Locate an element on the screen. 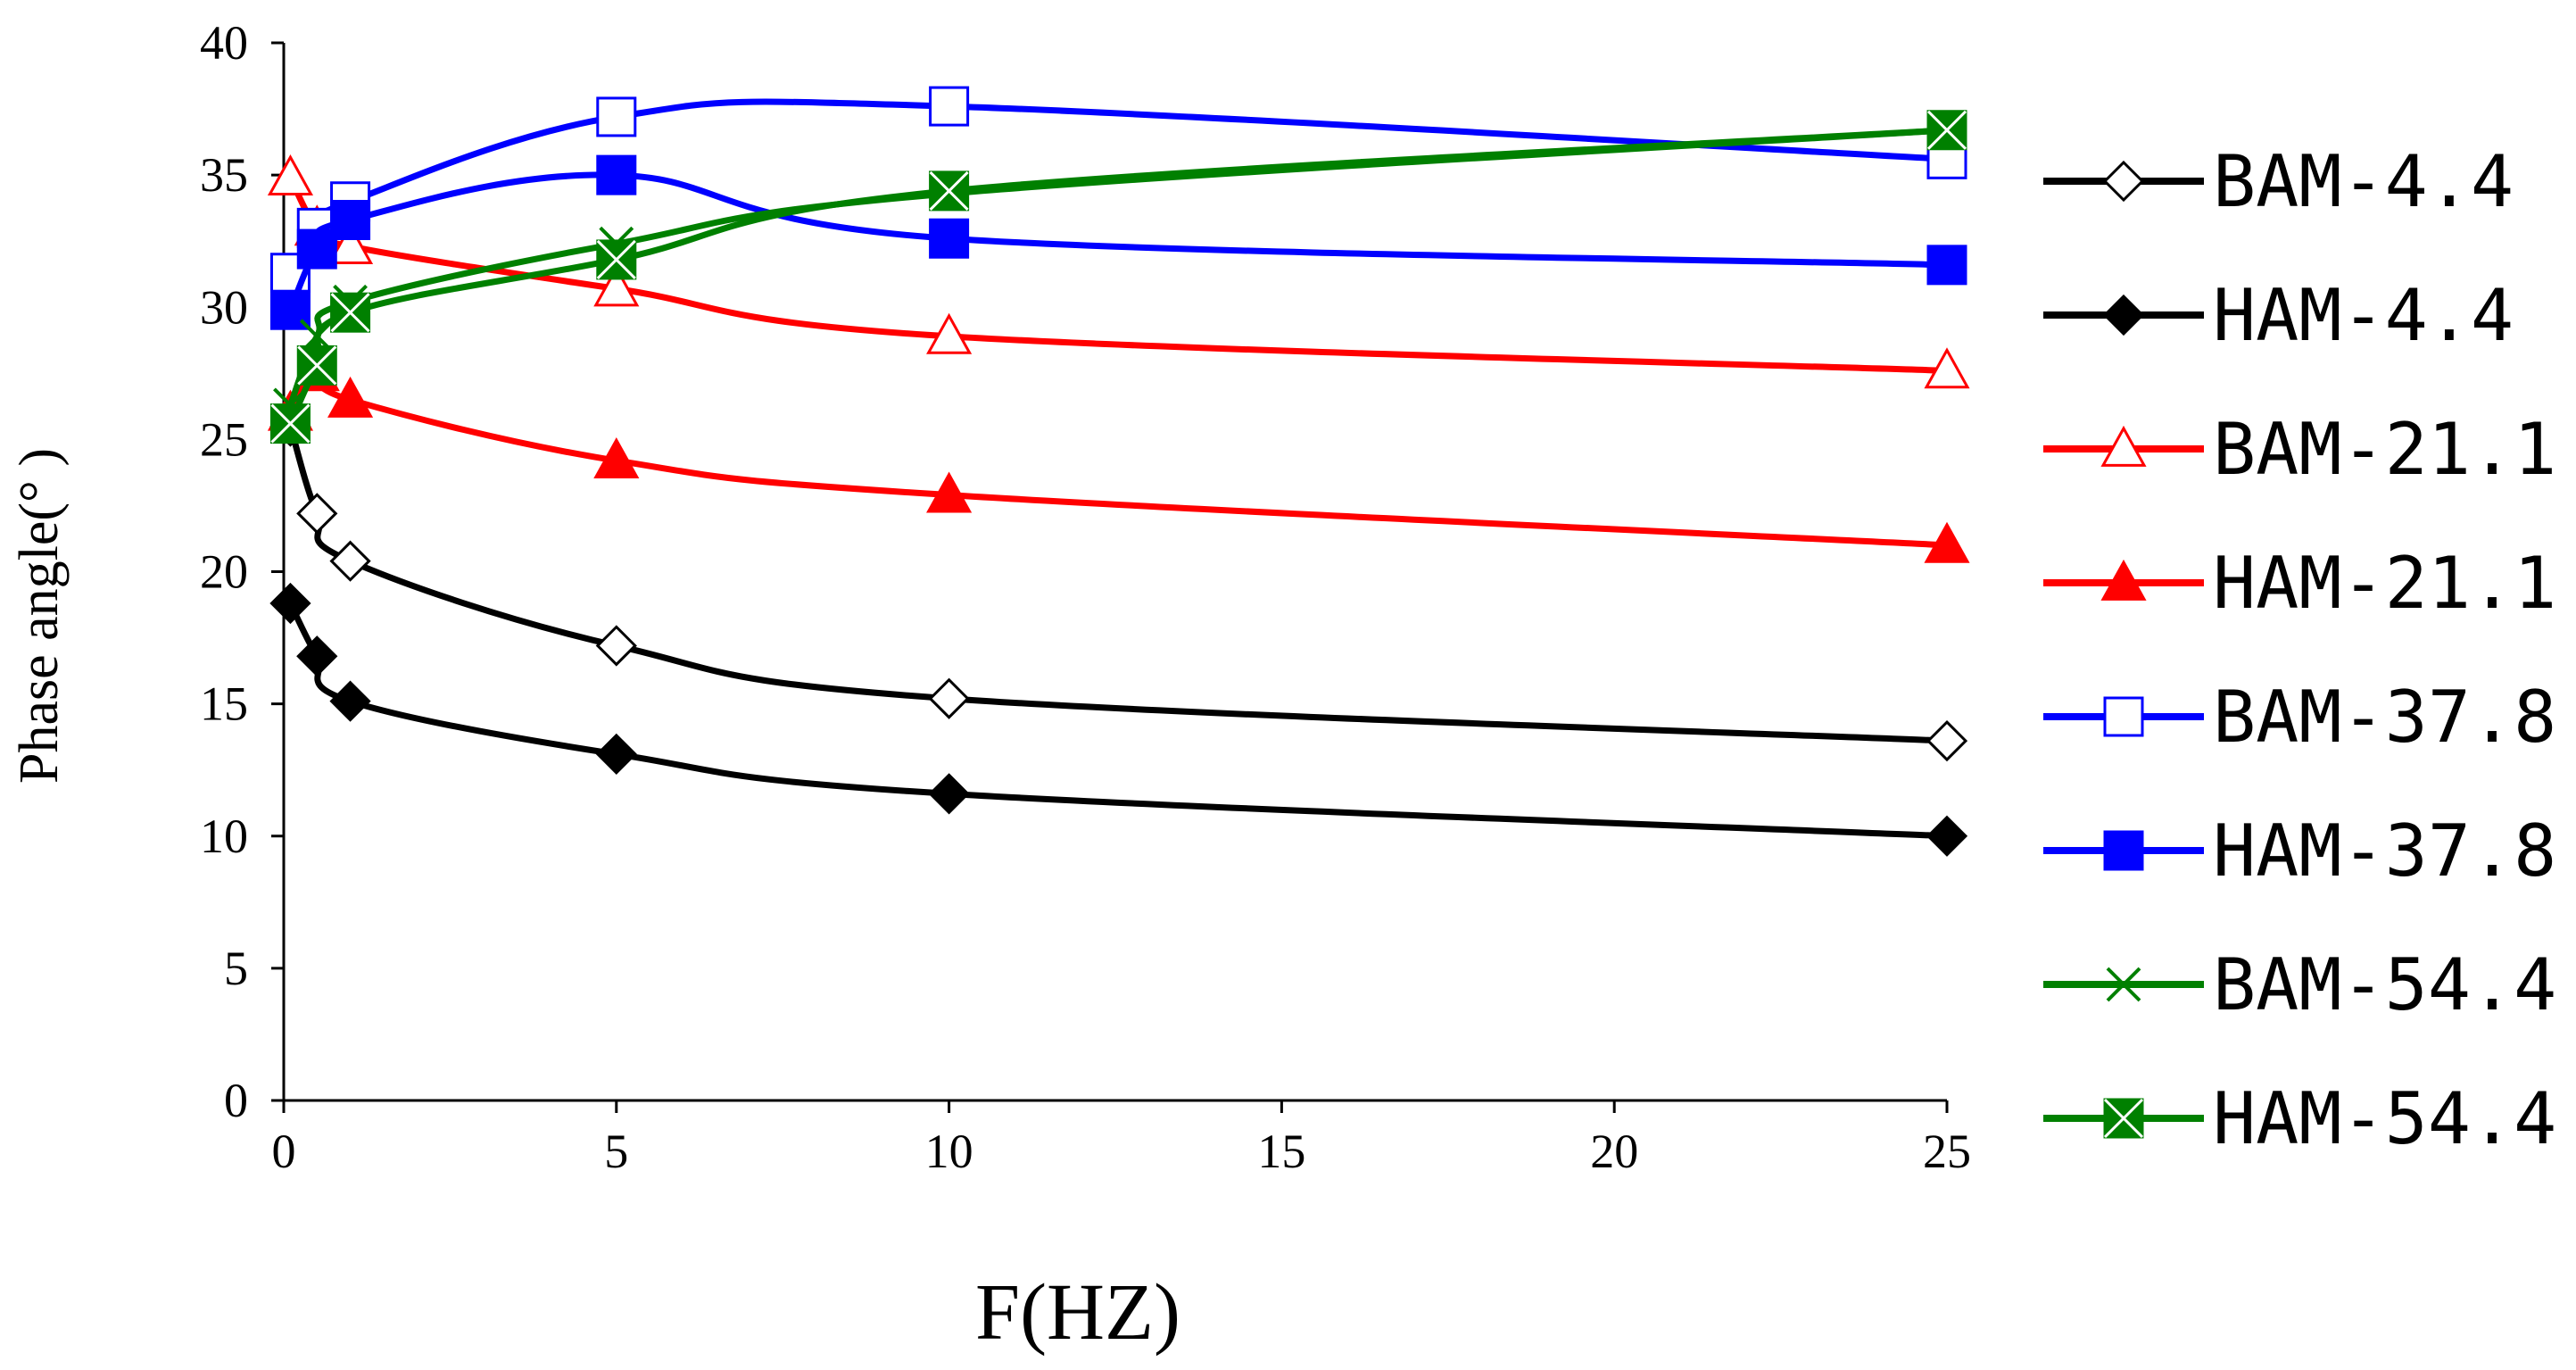  y-tick-label: 20 is located at coordinates (224, 572).